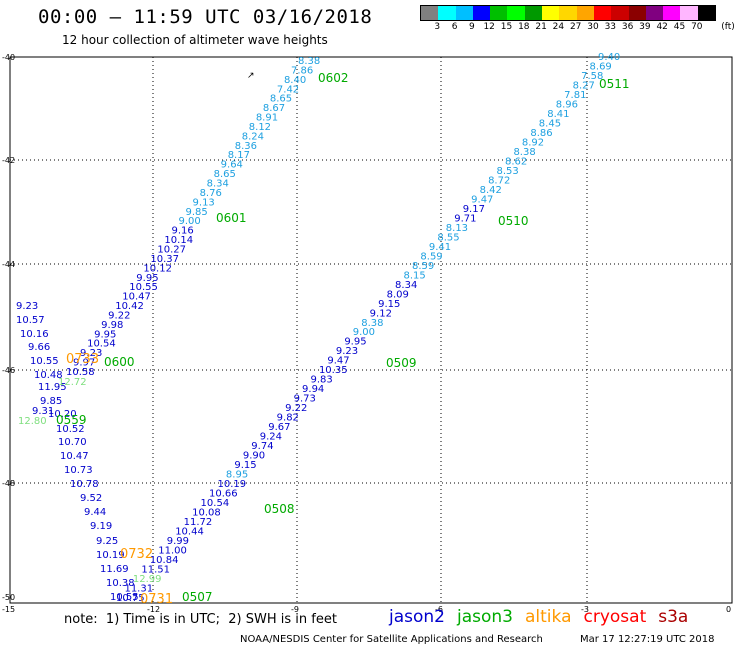 This screenshot has height=650, width=740. I want to click on wave-height-value: 8.76, so click(211, 193).